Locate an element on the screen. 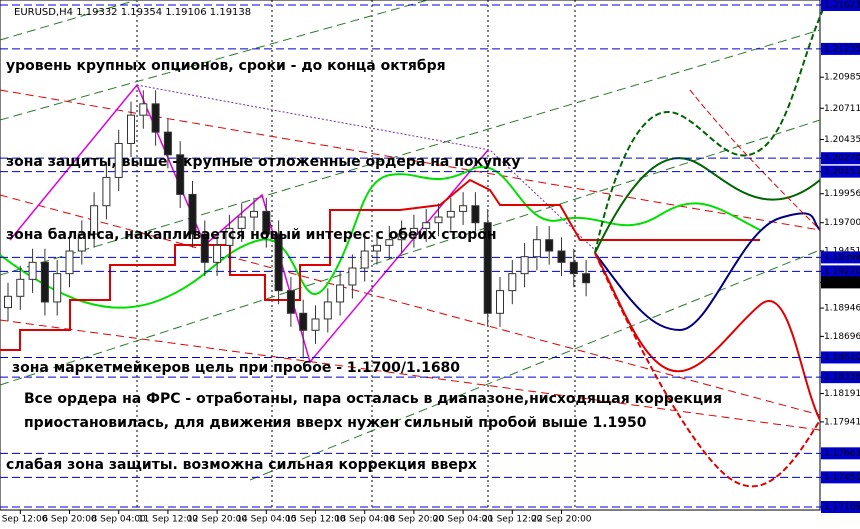  y-tick-label: 1.20270 is located at coordinates (842, 159).